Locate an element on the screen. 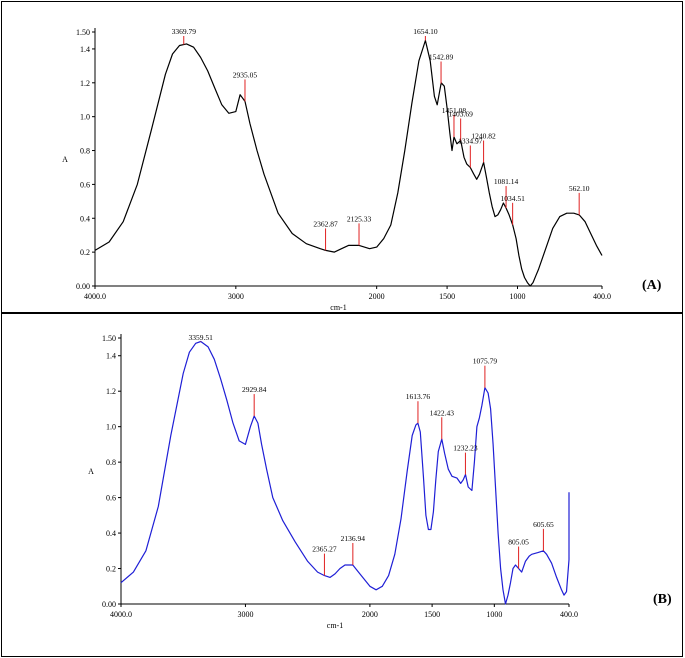 Image resolution: width=685 pixels, height=658 pixels. peak-label: 805.05 is located at coordinates (518, 542).